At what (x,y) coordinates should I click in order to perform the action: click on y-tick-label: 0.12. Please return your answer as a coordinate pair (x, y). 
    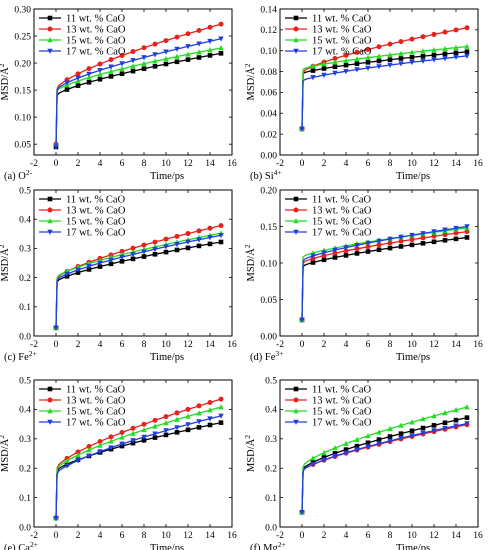
    Looking at the image, I should click on (268, 31).